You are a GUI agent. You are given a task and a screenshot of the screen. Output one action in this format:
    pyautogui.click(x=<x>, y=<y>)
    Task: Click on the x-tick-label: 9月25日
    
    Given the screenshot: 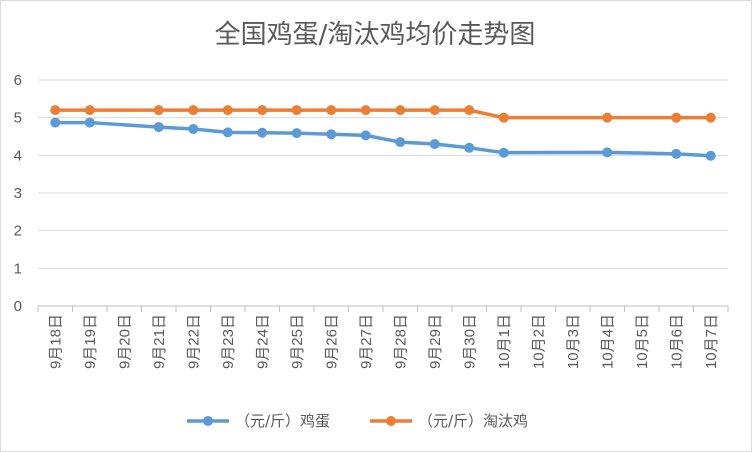 What is the action you would take?
    pyautogui.click(x=297, y=341)
    